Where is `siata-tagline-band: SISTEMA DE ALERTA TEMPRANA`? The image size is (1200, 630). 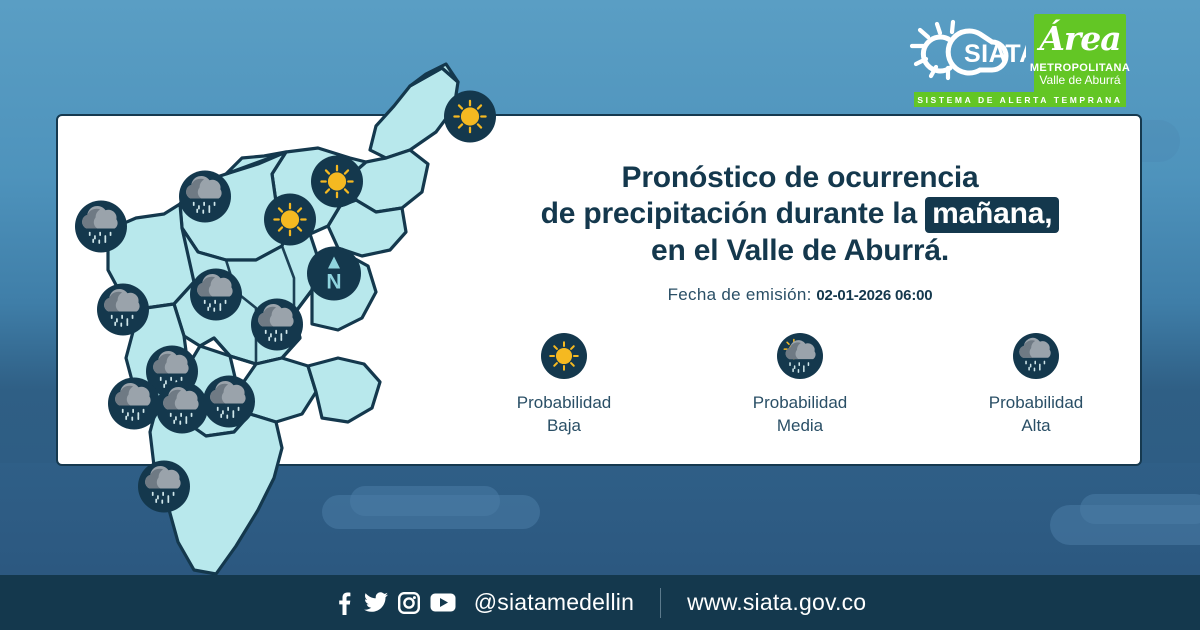
siata-tagline-band: SISTEMA DE ALERTA TEMPRANA is located at coordinates (1020, 99).